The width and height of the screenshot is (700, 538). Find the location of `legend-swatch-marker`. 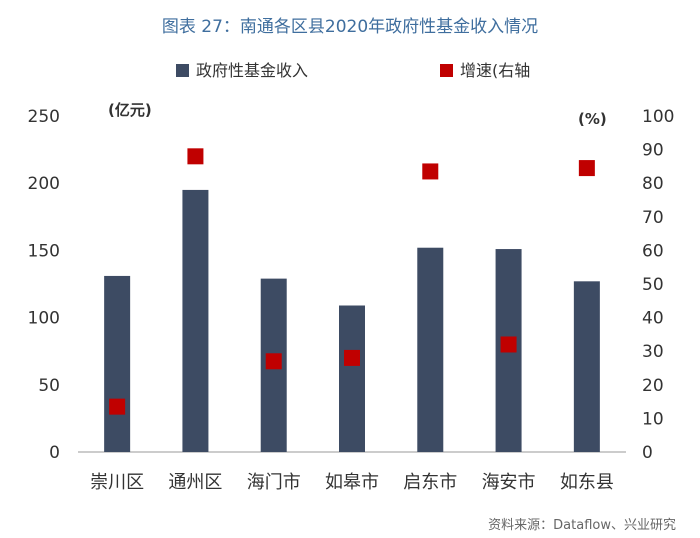

legend-swatch-marker is located at coordinates (446, 70).